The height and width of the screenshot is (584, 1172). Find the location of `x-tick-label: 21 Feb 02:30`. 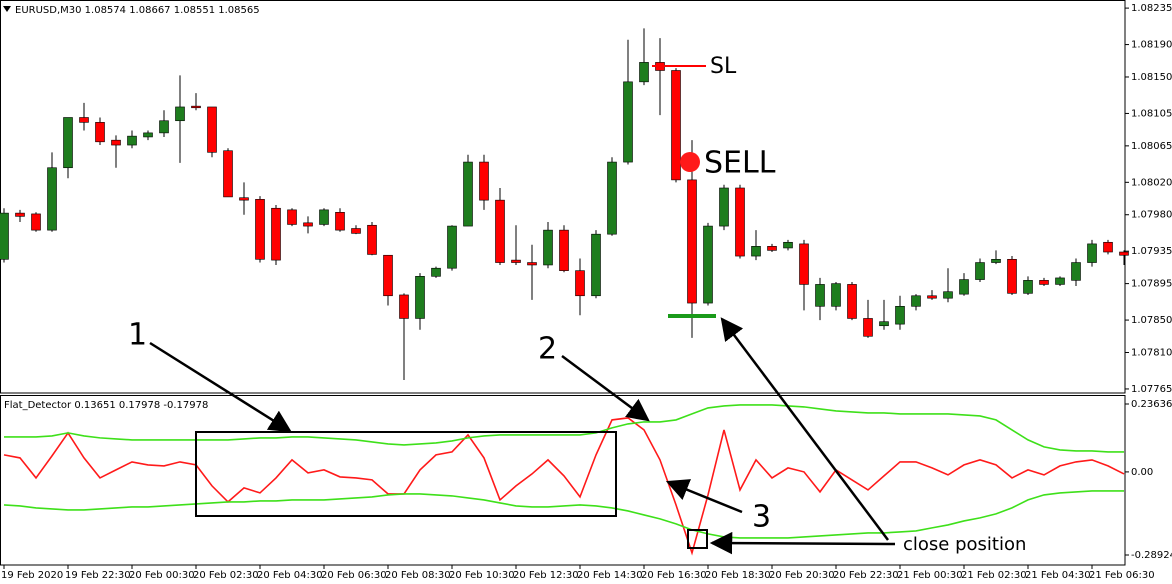

x-tick-label: 21 Feb 02:30 is located at coordinates (994, 575).